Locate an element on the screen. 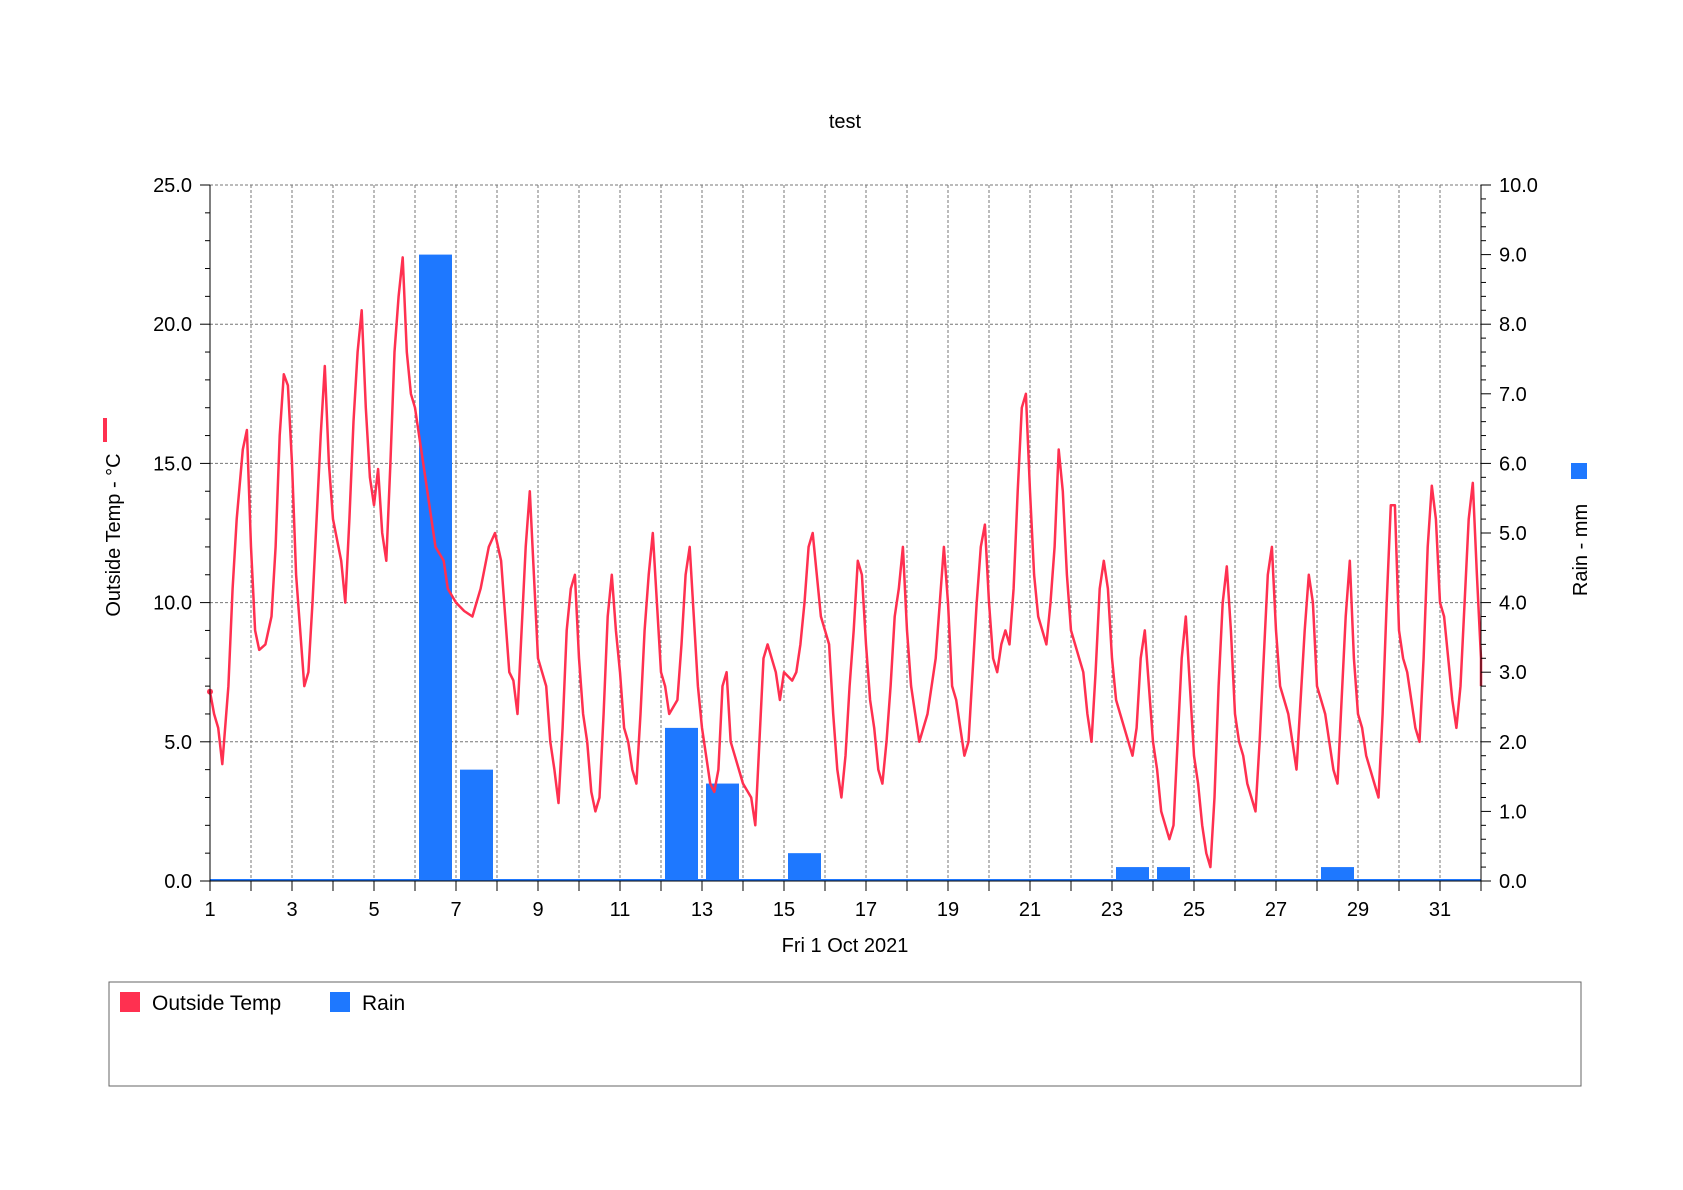 The image size is (1683, 1190). y-tick-label-right: 5.0 is located at coordinates (1513, 534).